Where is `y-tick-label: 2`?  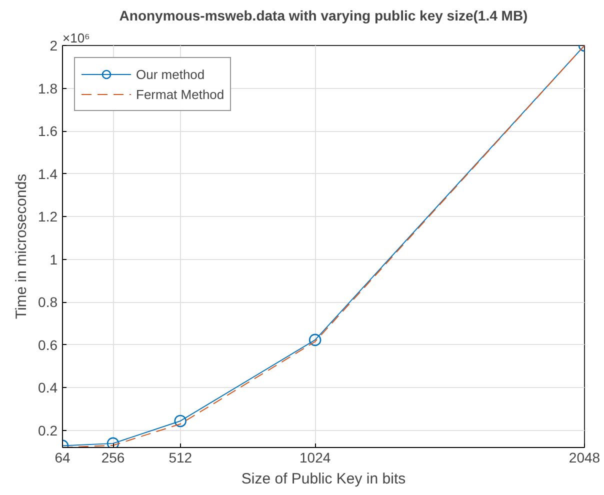
y-tick-label: 2 is located at coordinates (54, 46).